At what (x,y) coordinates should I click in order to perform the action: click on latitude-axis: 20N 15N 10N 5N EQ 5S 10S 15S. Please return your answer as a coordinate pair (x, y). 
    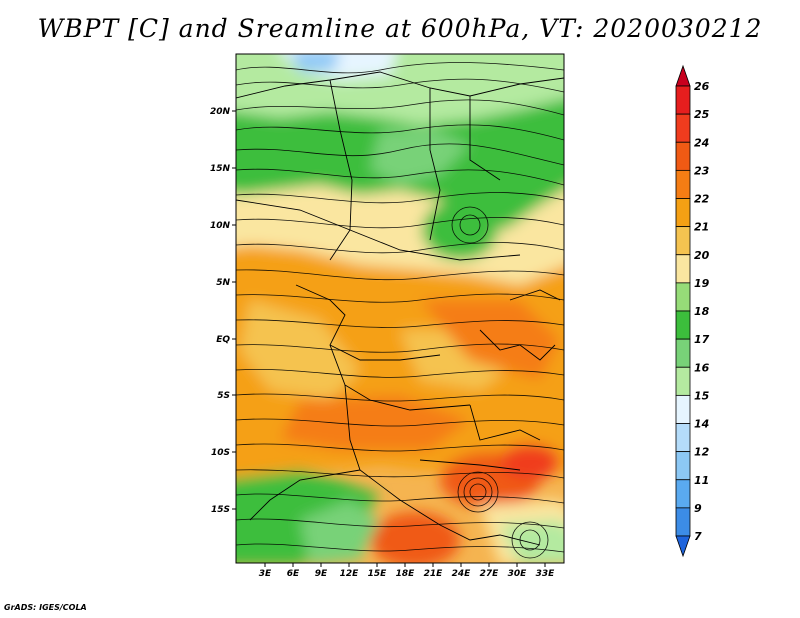
    Looking at the image, I should click on (220, 311).